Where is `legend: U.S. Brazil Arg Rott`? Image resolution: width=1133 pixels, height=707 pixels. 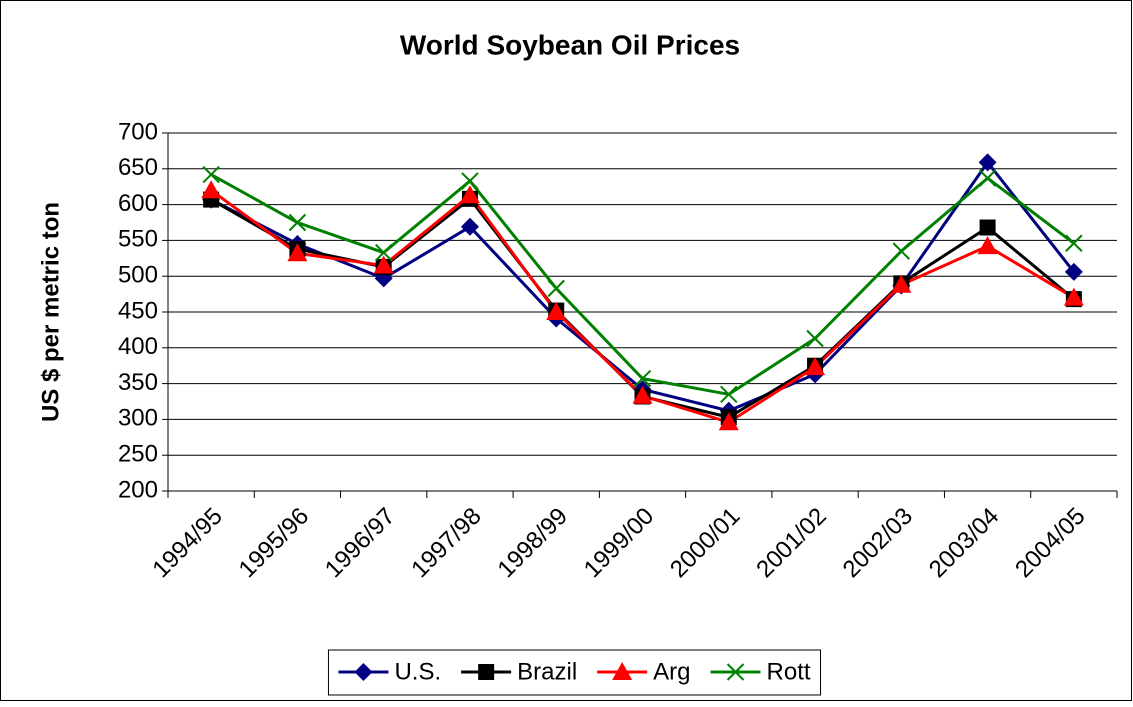 legend: U.S. Brazil Arg Rott is located at coordinates (574, 672).